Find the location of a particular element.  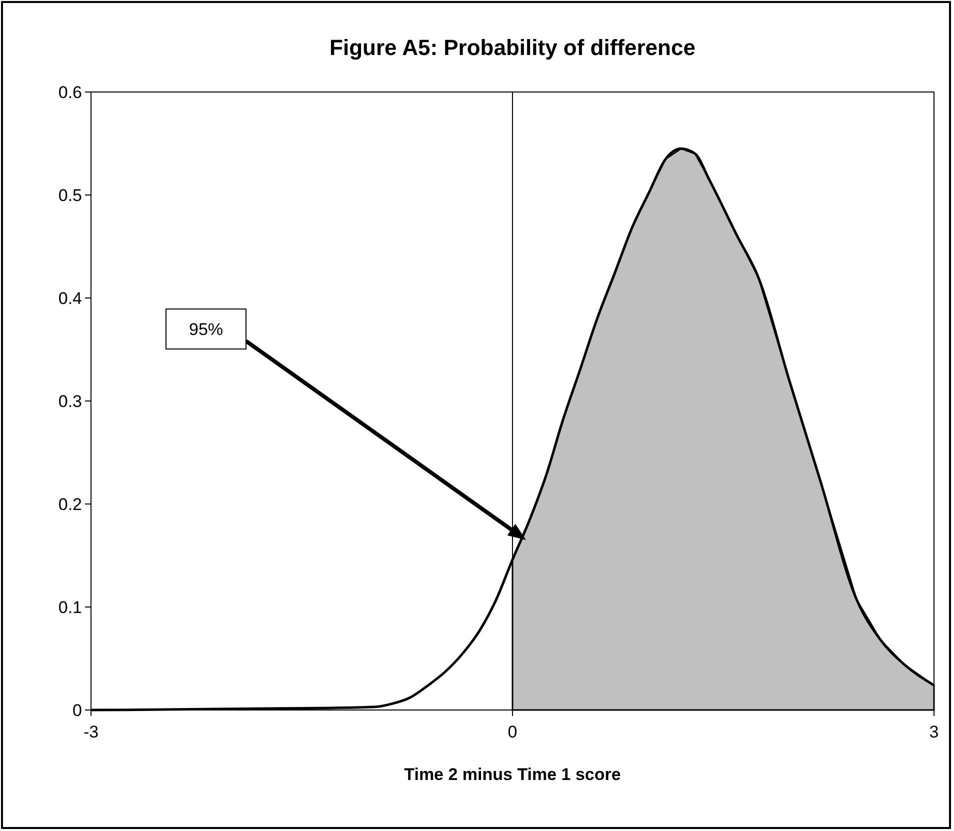

x-axis-title: Time 2 minus Time 1 score is located at coordinates (512, 774).